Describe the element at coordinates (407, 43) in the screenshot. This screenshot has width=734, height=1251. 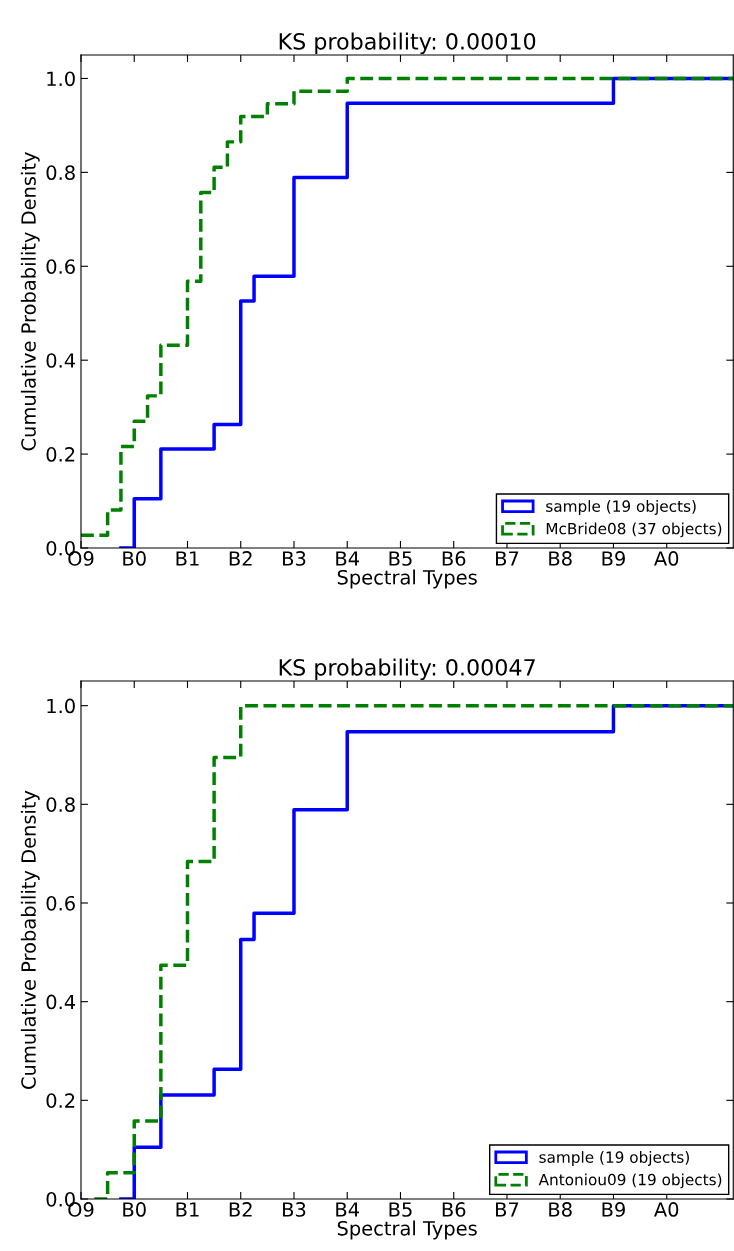
I see `chart-title: KS probability: 0.00010` at that location.